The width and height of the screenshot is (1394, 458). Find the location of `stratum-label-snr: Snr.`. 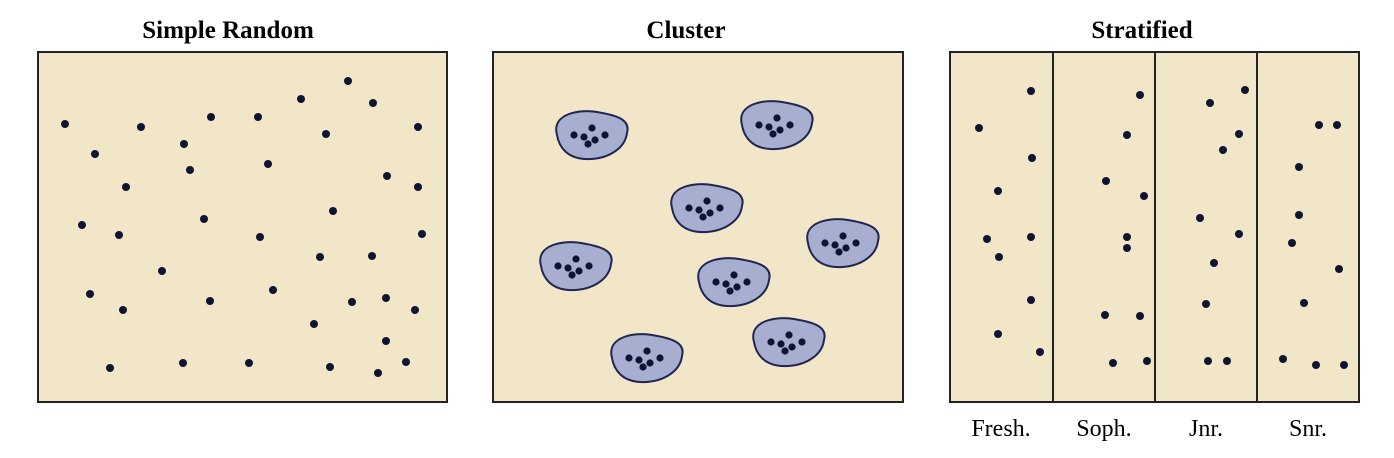

stratum-label-snr: Snr. is located at coordinates (1308, 429).